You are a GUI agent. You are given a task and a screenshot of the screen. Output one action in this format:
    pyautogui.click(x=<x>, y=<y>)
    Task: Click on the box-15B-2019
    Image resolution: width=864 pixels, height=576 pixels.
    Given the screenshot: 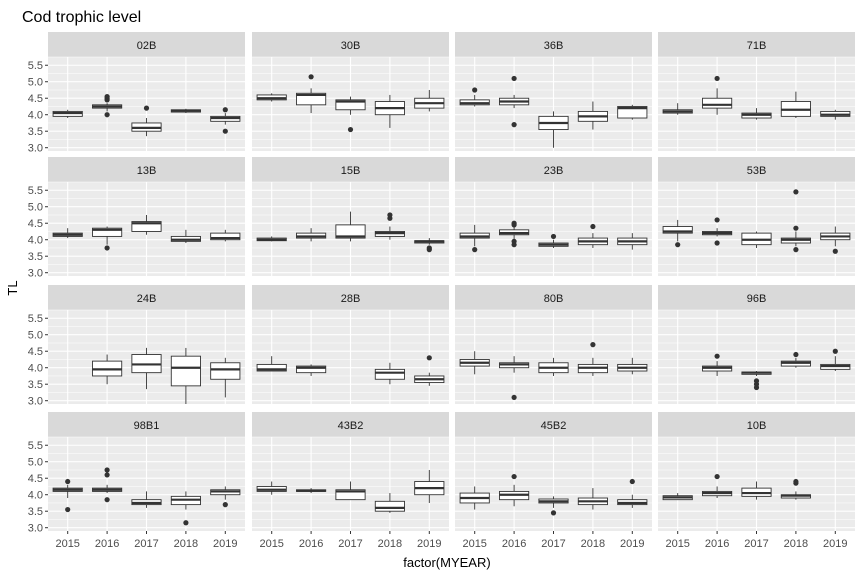 What is the action you would take?
    pyautogui.click(x=429, y=245)
    